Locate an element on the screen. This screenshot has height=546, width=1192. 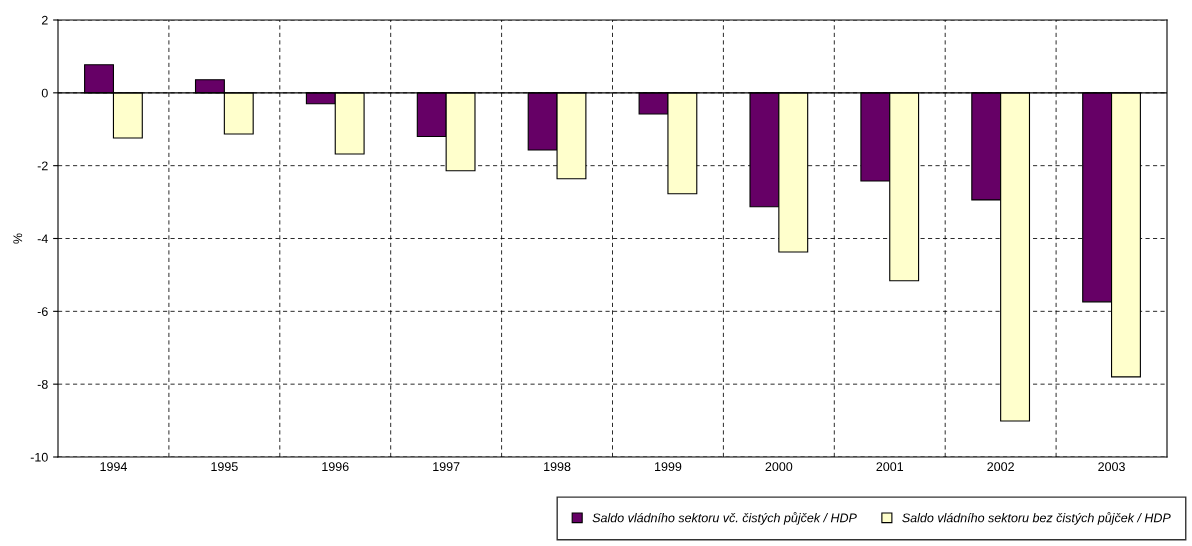
y-tick-label: -10 is located at coordinates (39, 457).